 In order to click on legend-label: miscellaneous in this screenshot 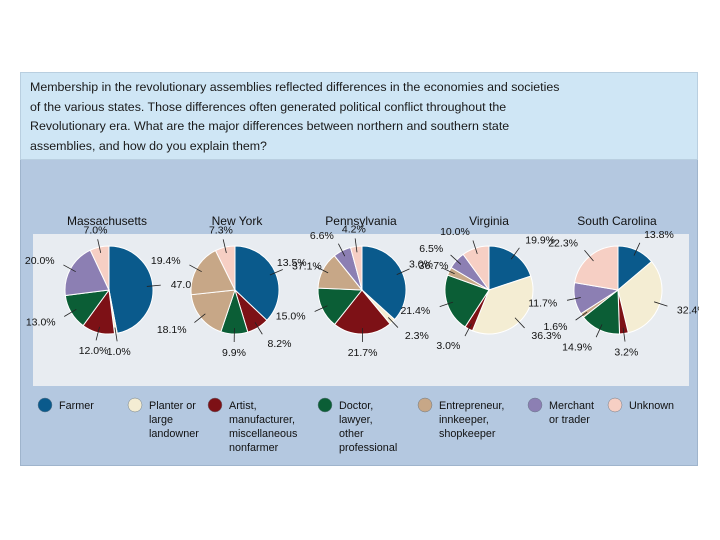, I will do `click(263, 434)`.